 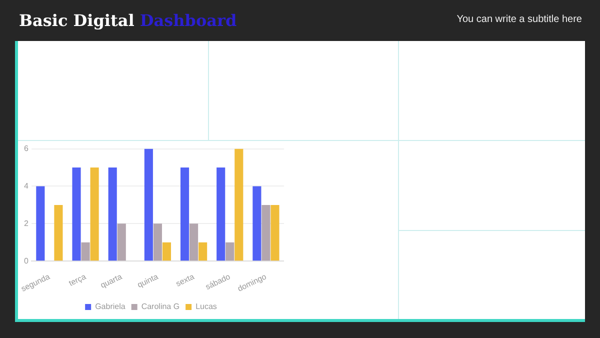 I want to click on y-tick-label: 2, so click(x=26, y=223).